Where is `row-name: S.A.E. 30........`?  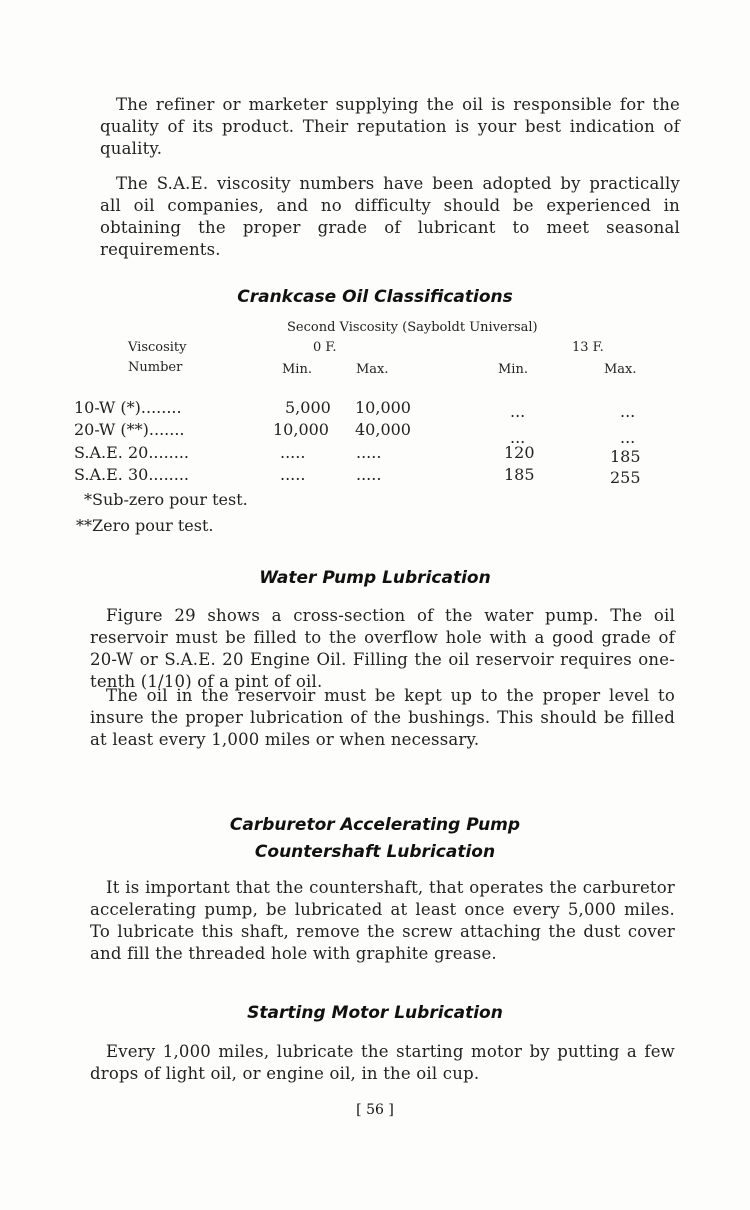
row-name: S.A.E. 30........ is located at coordinates (132, 474).